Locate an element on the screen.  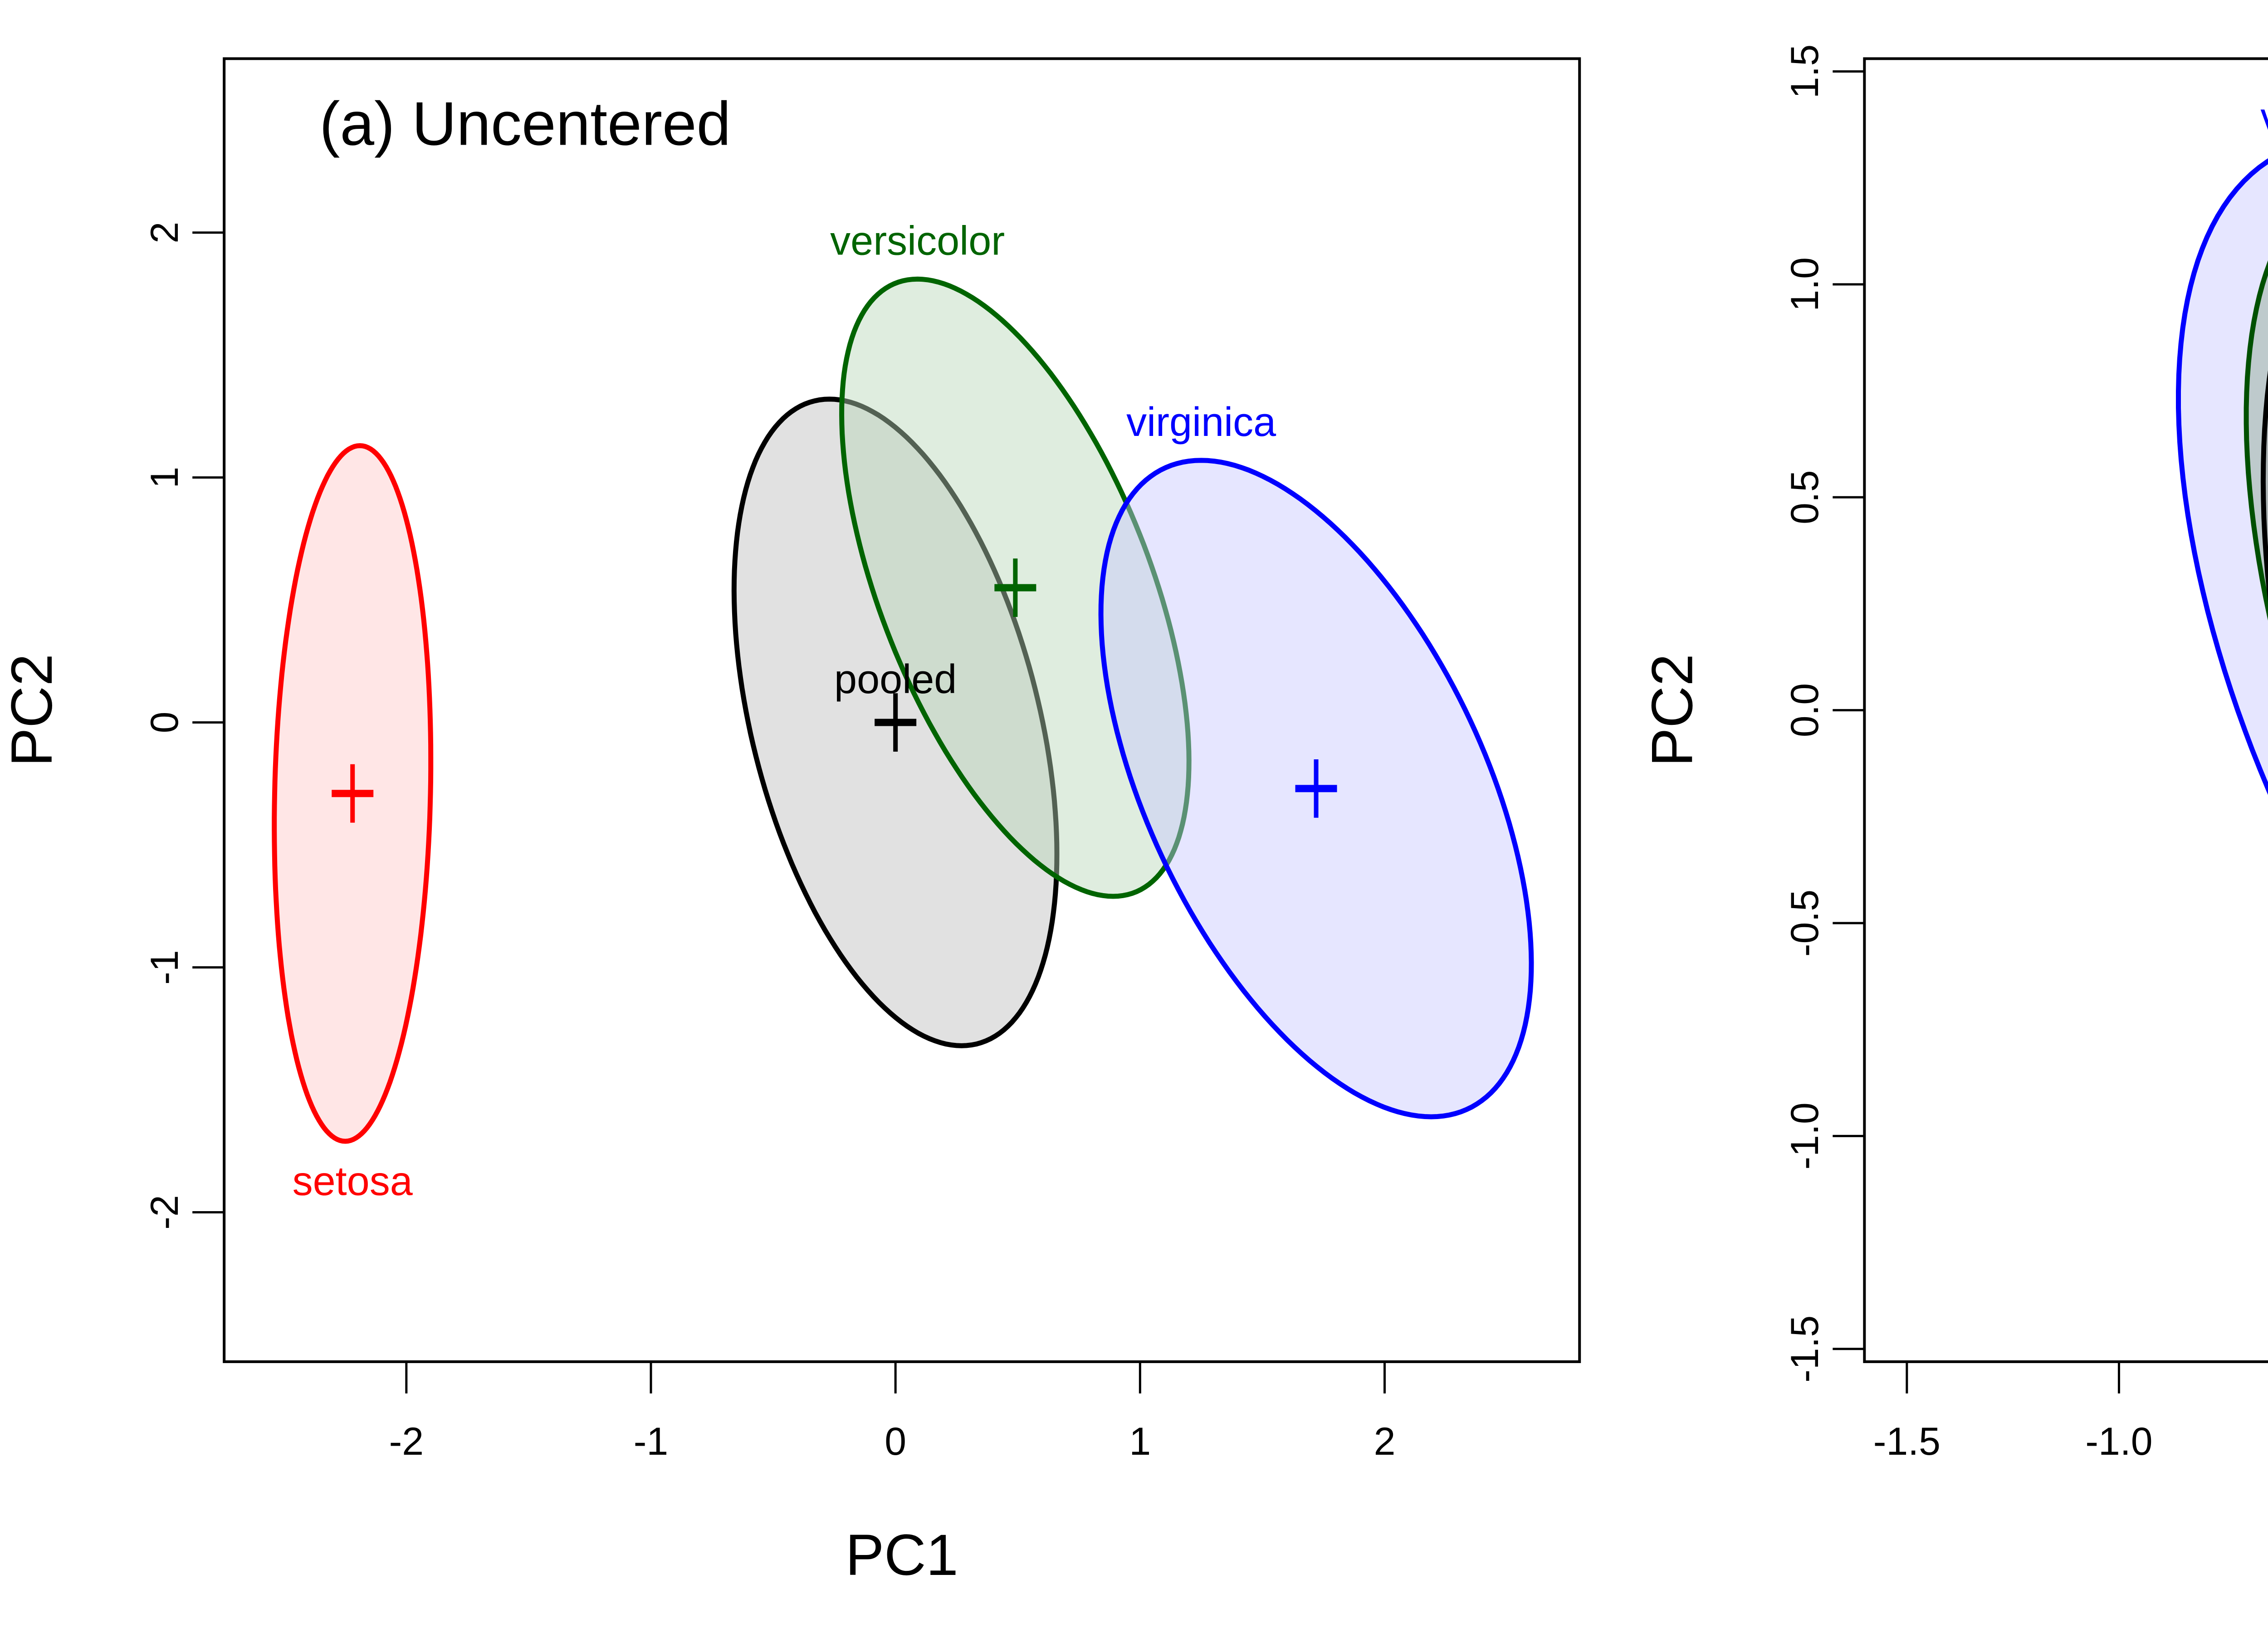
x-tick-label: -1.5 is located at coordinates (1907, 1441).